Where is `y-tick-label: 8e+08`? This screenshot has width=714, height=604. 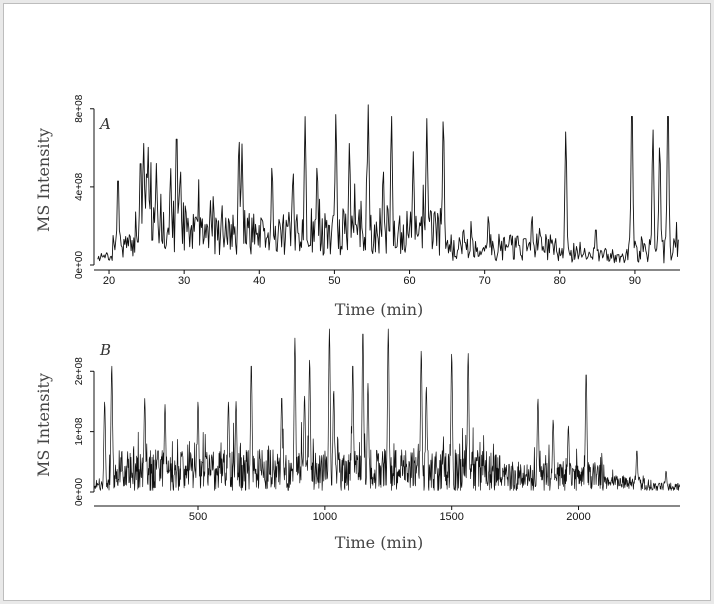
y-tick-label: 8e+08 is located at coordinates (79, 108).